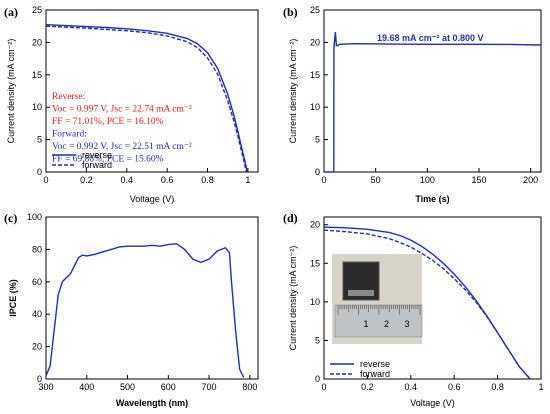 The width and height of the screenshot is (550, 414). I want to click on annotation-text: Voc = 0.992 V, Jsc = 22.51 mA cm⁻², so click(122, 147).